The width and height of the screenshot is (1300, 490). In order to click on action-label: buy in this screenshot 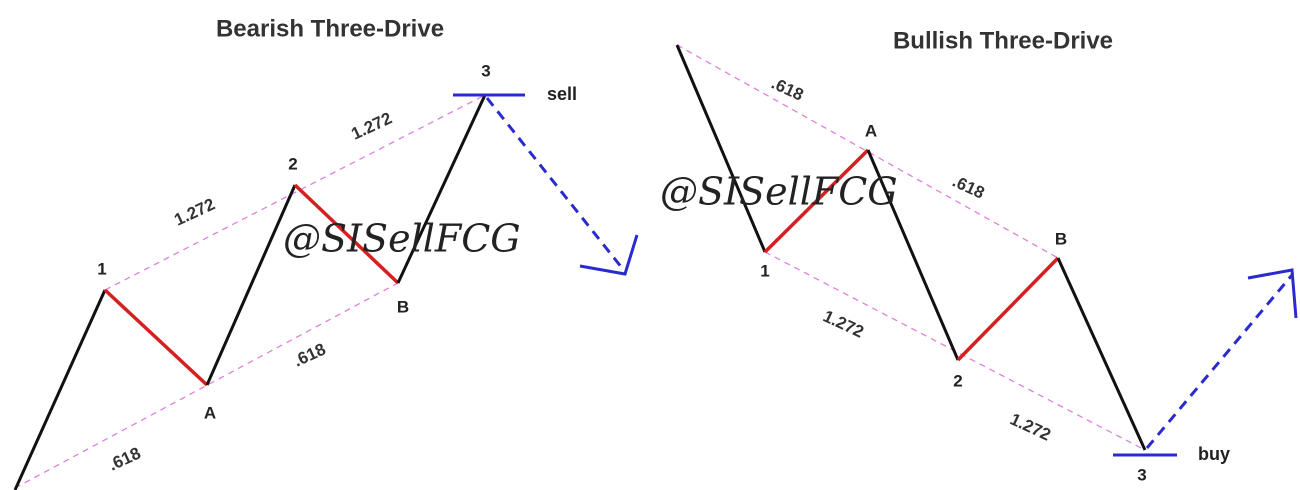, I will do `click(1214, 454)`.